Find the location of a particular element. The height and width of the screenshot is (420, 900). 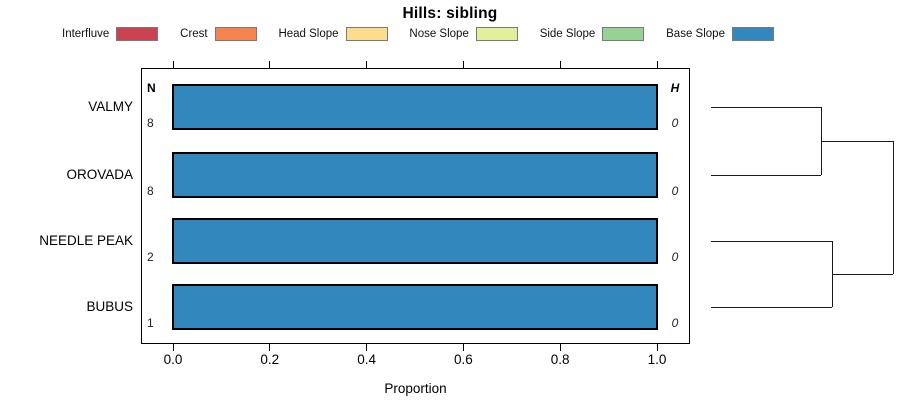

legend-item-base-slope: Base Slope is located at coordinates (720, 33).